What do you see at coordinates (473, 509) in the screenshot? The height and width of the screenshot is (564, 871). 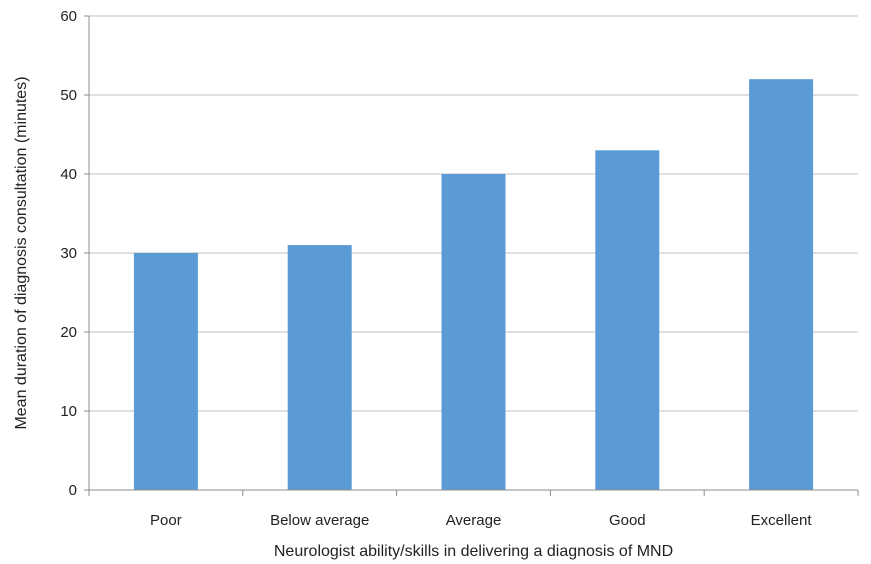 I see `x-tick-labels: Poor Below average Average Good Excellent` at bounding box center [473, 509].